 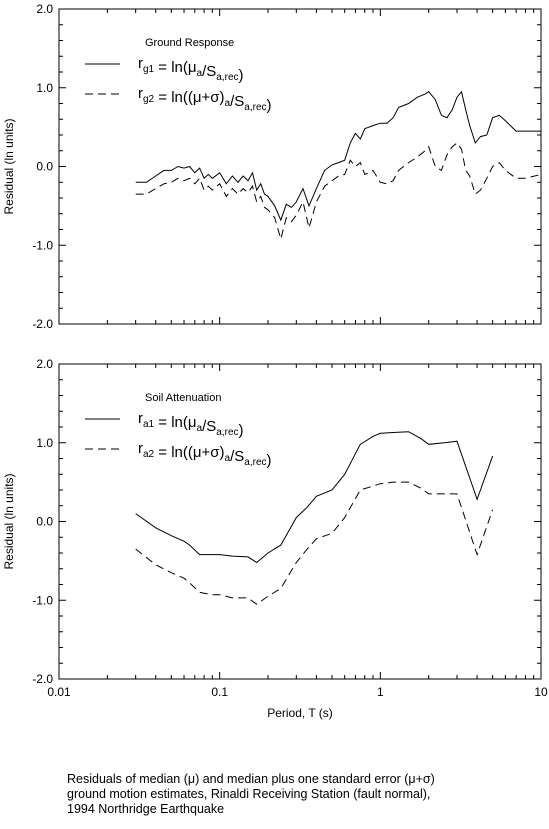 What do you see at coordinates (205, 454) in the screenshot?
I see `legend-entry: ra2 = ln((μ+σ)a/Sa,rec)` at bounding box center [205, 454].